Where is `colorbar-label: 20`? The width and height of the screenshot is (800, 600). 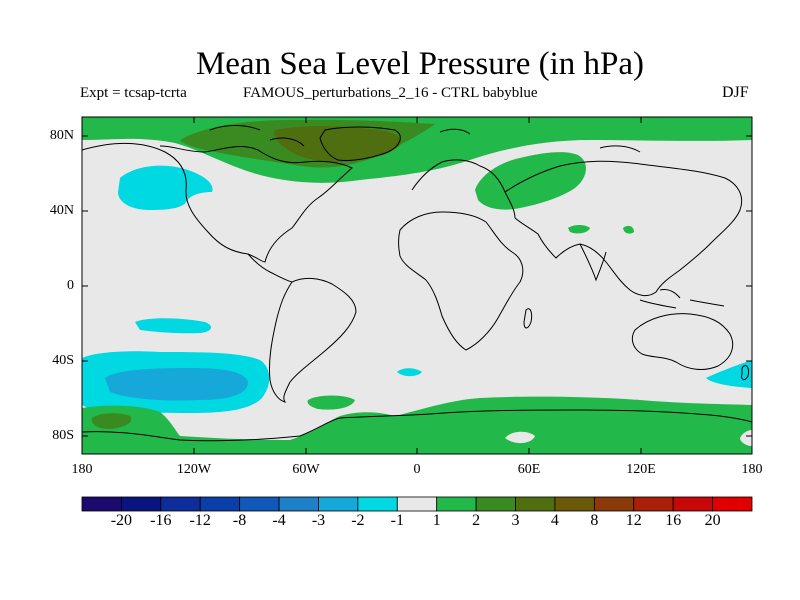
colorbar-label: 20 is located at coordinates (712, 520).